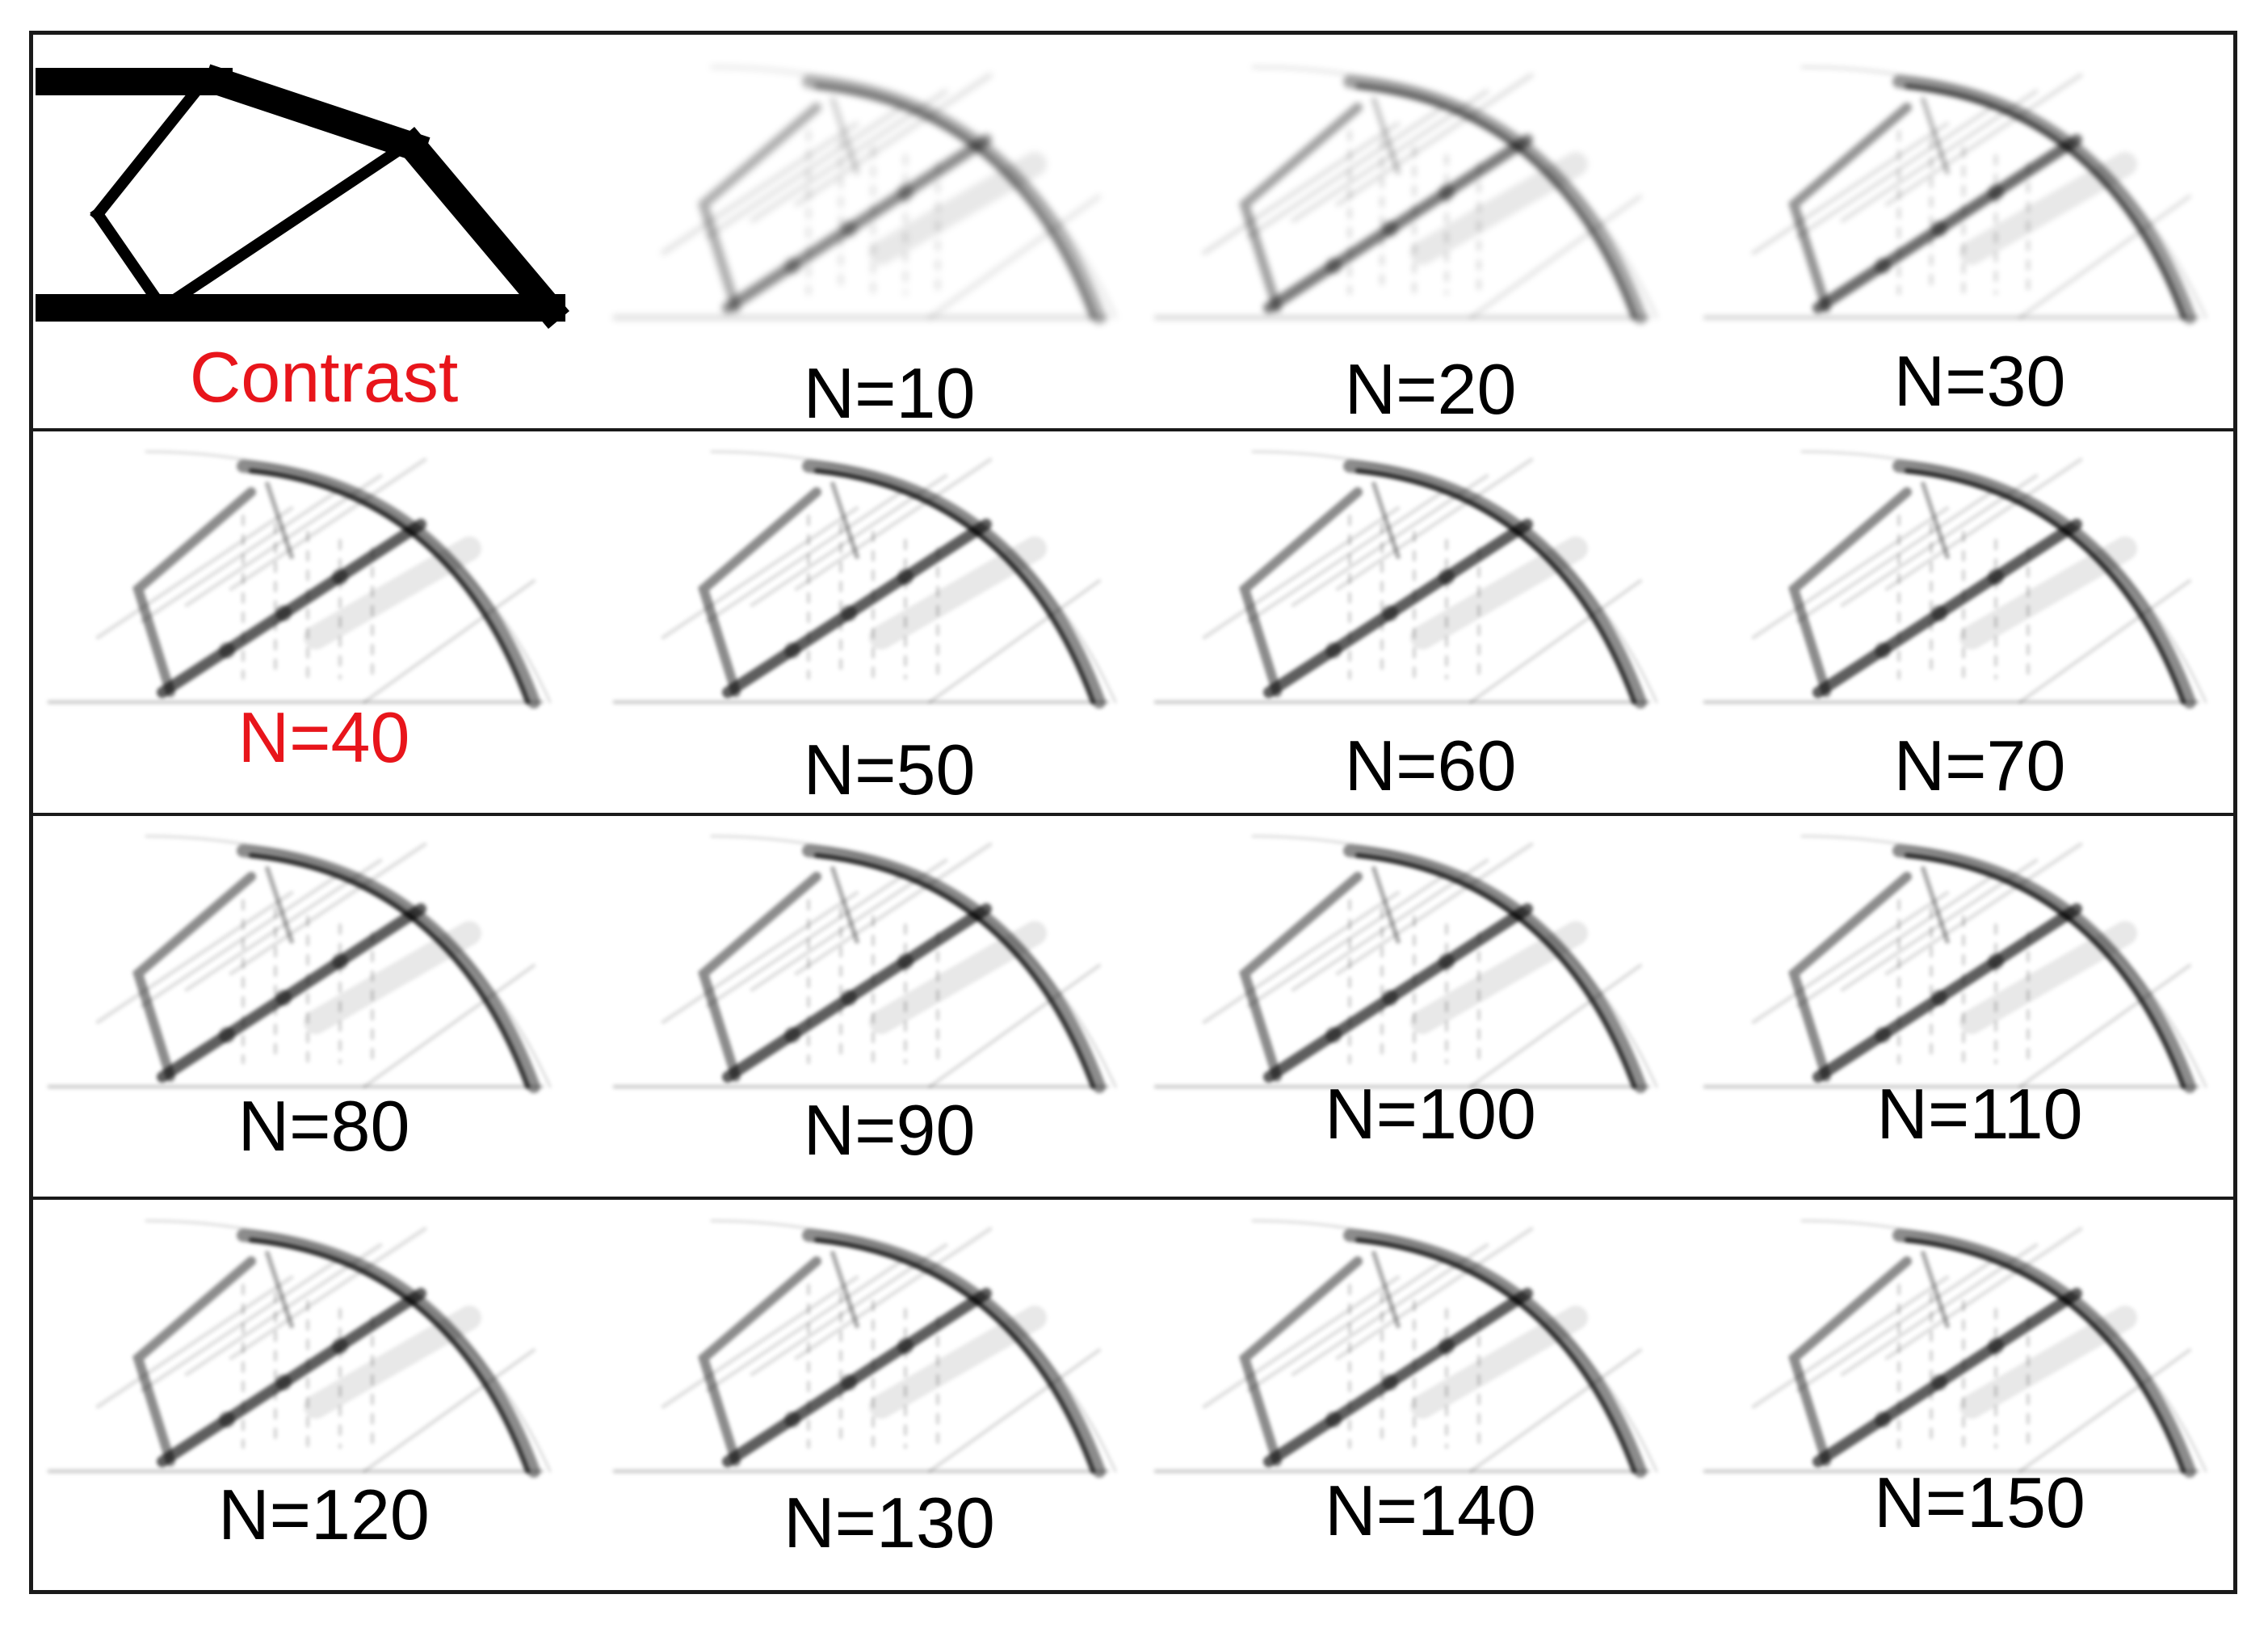  I want to click on result-panel: N=50, so click(888, 629).